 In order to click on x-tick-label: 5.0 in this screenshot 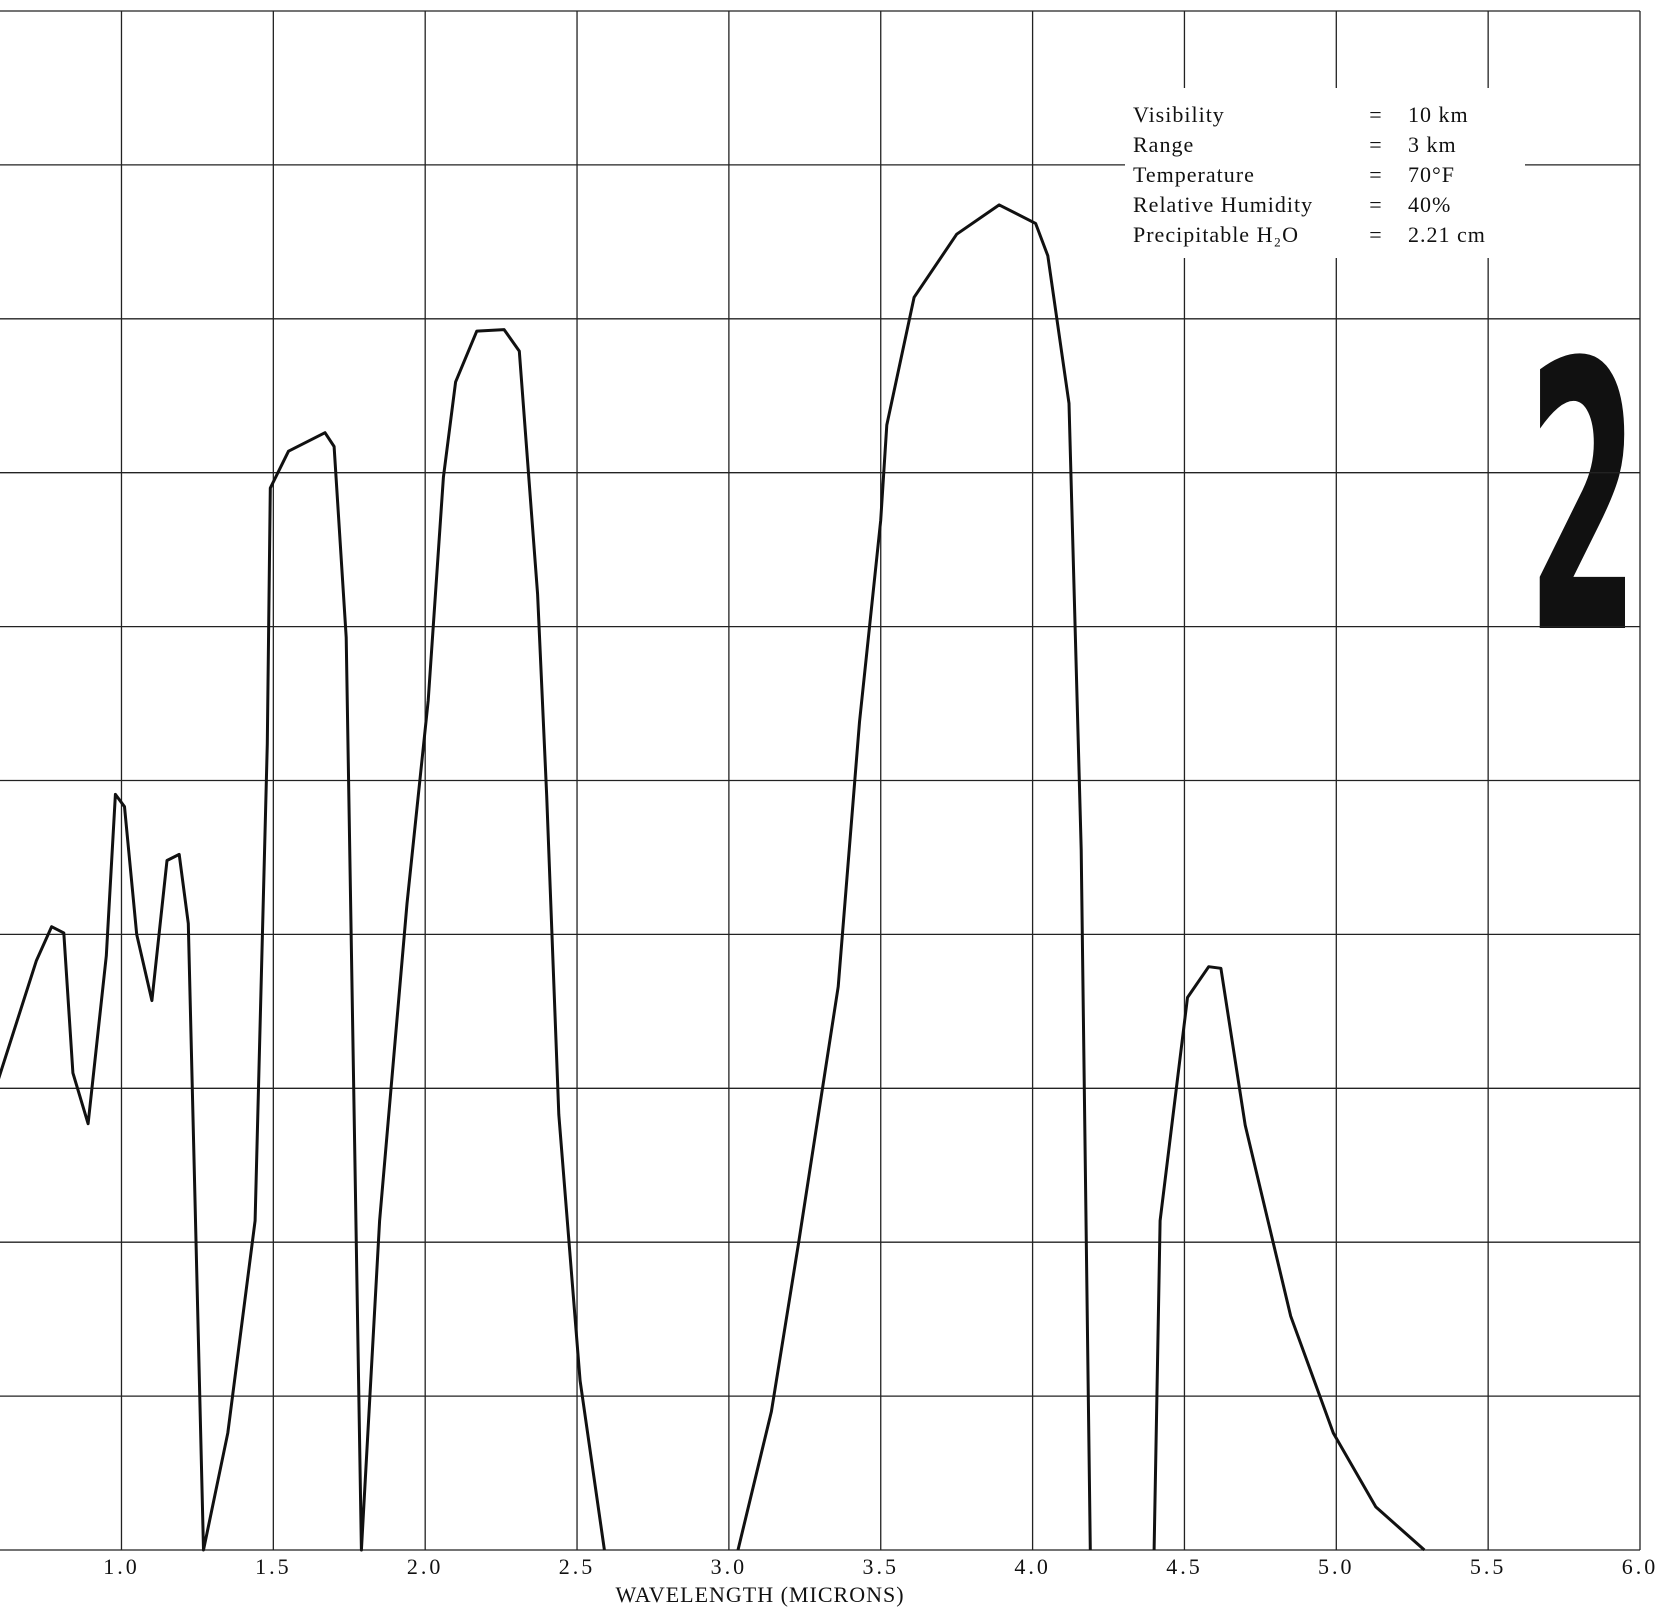, I will do `click(1336, 1566)`.